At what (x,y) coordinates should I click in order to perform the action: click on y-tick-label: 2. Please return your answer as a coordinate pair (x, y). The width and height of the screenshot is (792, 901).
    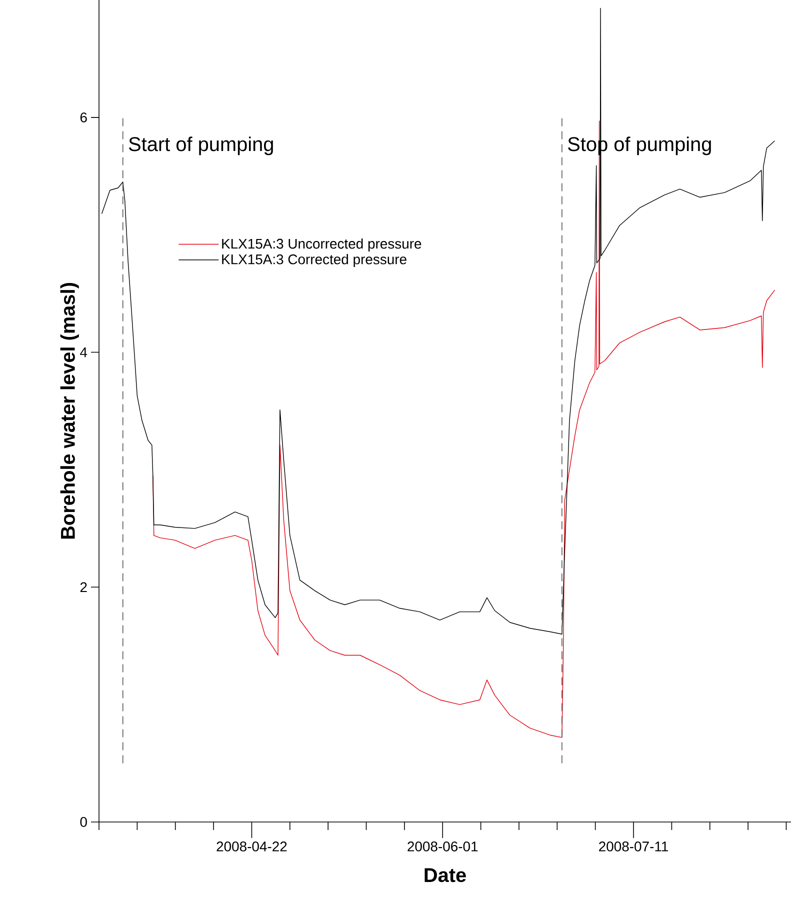
    Looking at the image, I should click on (83, 587).